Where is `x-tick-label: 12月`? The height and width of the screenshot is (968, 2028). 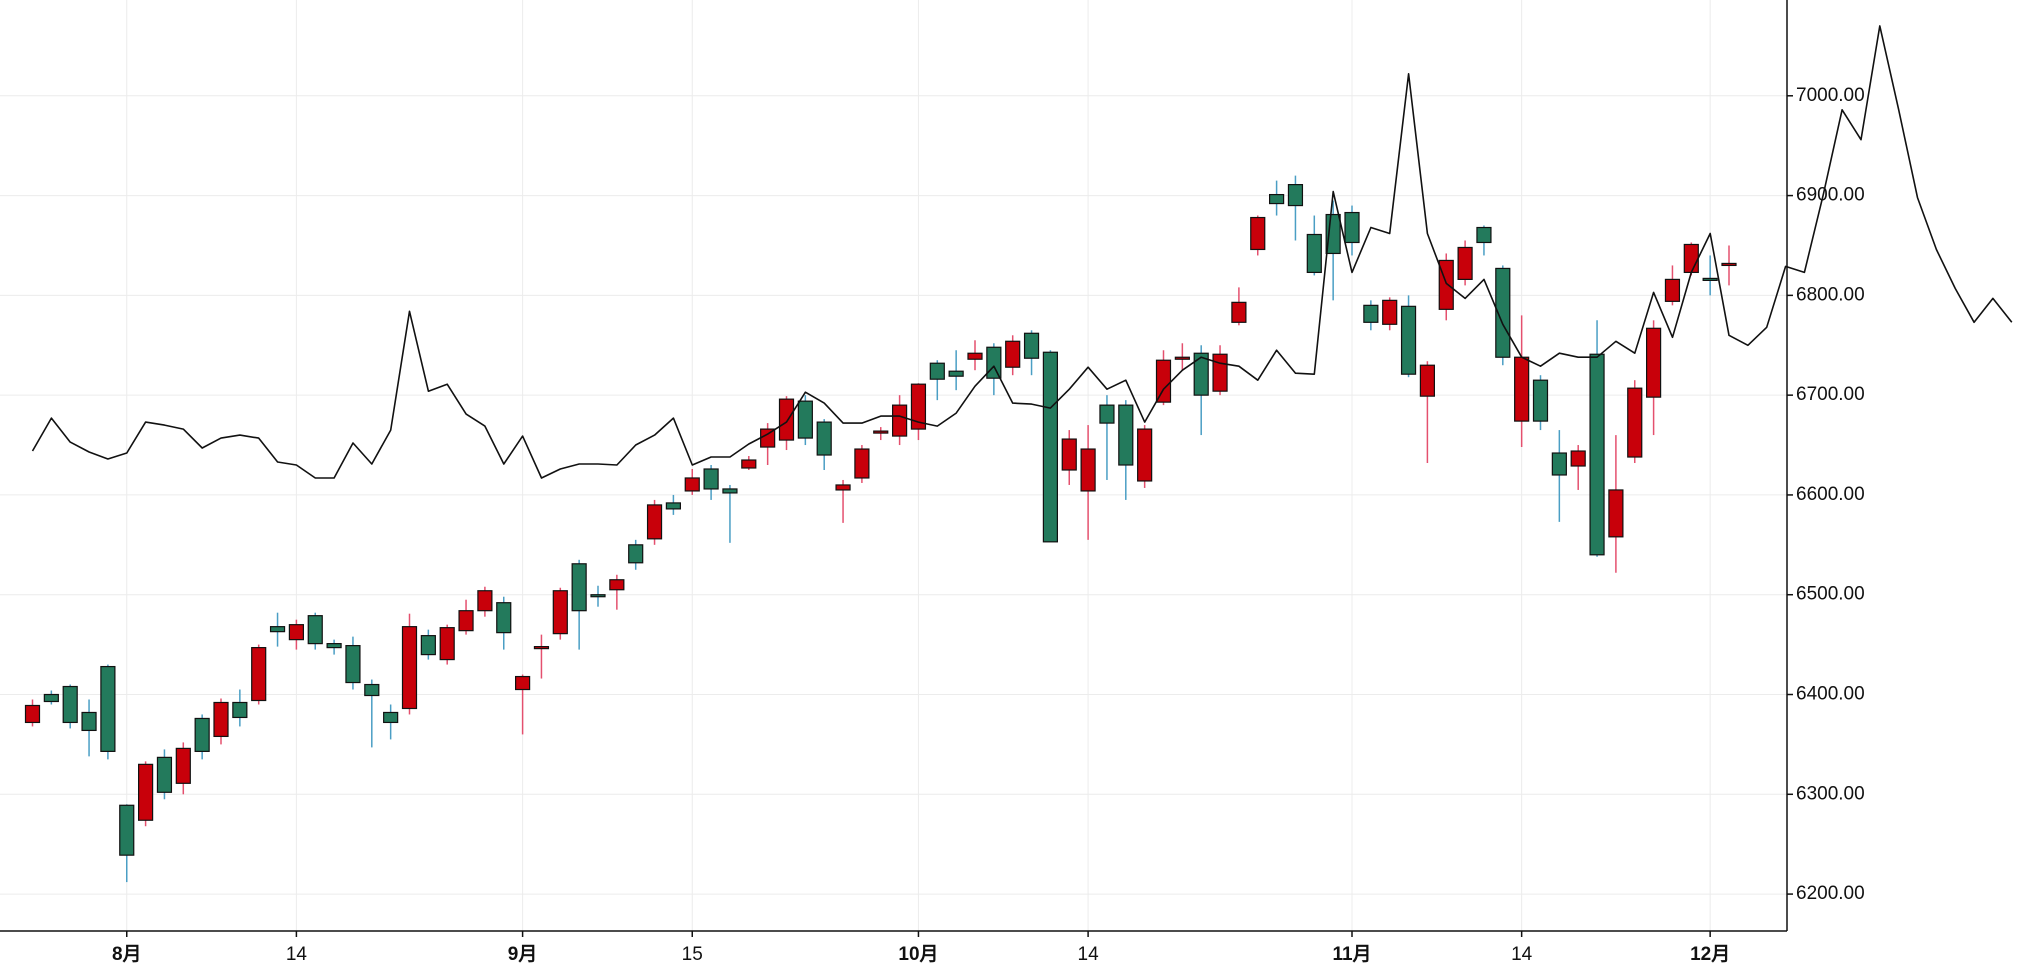
x-tick-label: 12月 is located at coordinates (1710, 954).